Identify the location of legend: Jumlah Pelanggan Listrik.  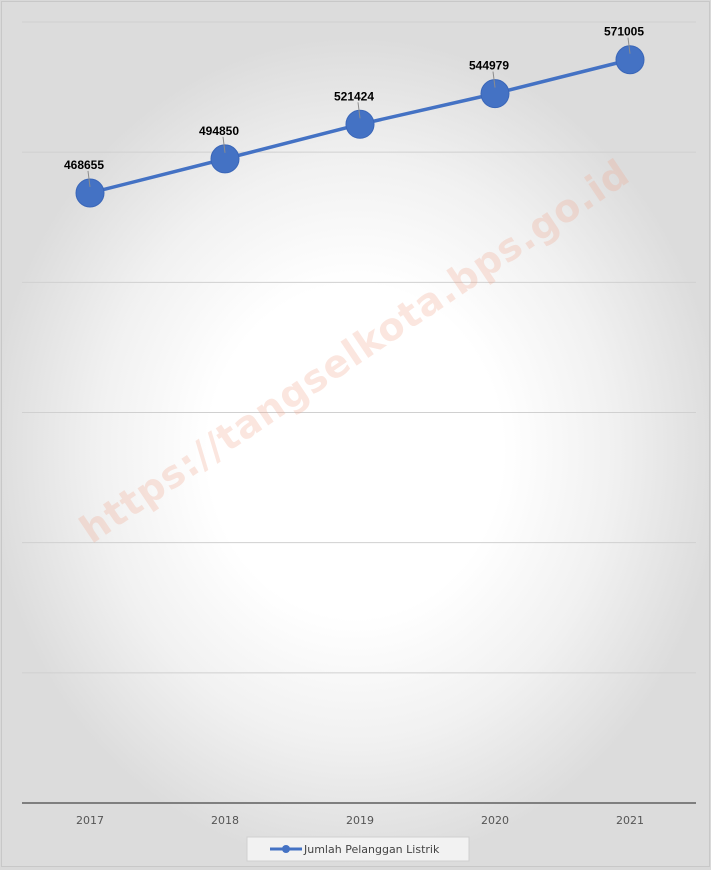
(358, 849).